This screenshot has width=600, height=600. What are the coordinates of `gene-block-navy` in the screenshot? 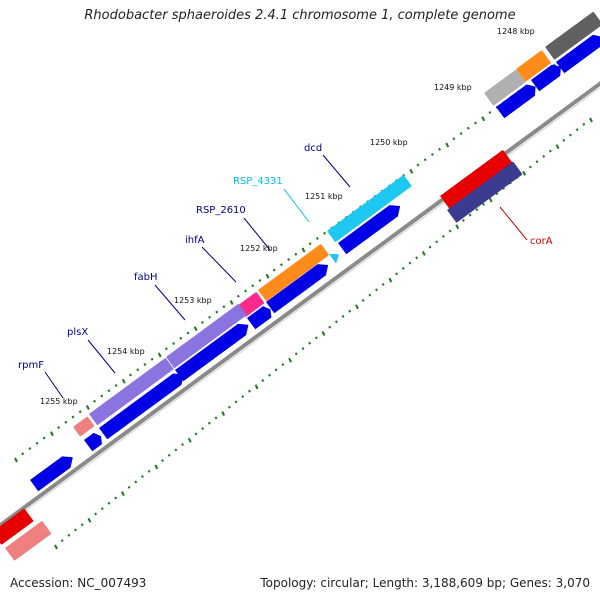 It's located at (485, 192).